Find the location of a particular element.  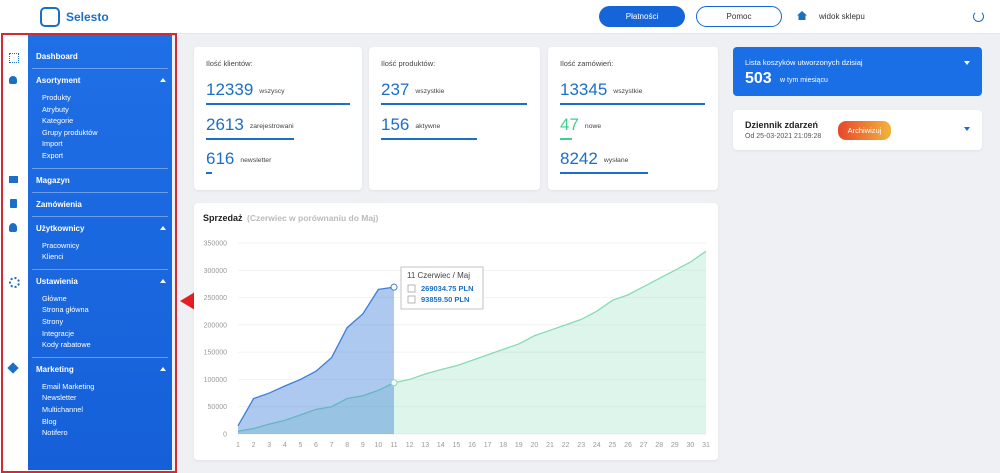

menu-item: Dashboard is located at coordinates (57, 56).